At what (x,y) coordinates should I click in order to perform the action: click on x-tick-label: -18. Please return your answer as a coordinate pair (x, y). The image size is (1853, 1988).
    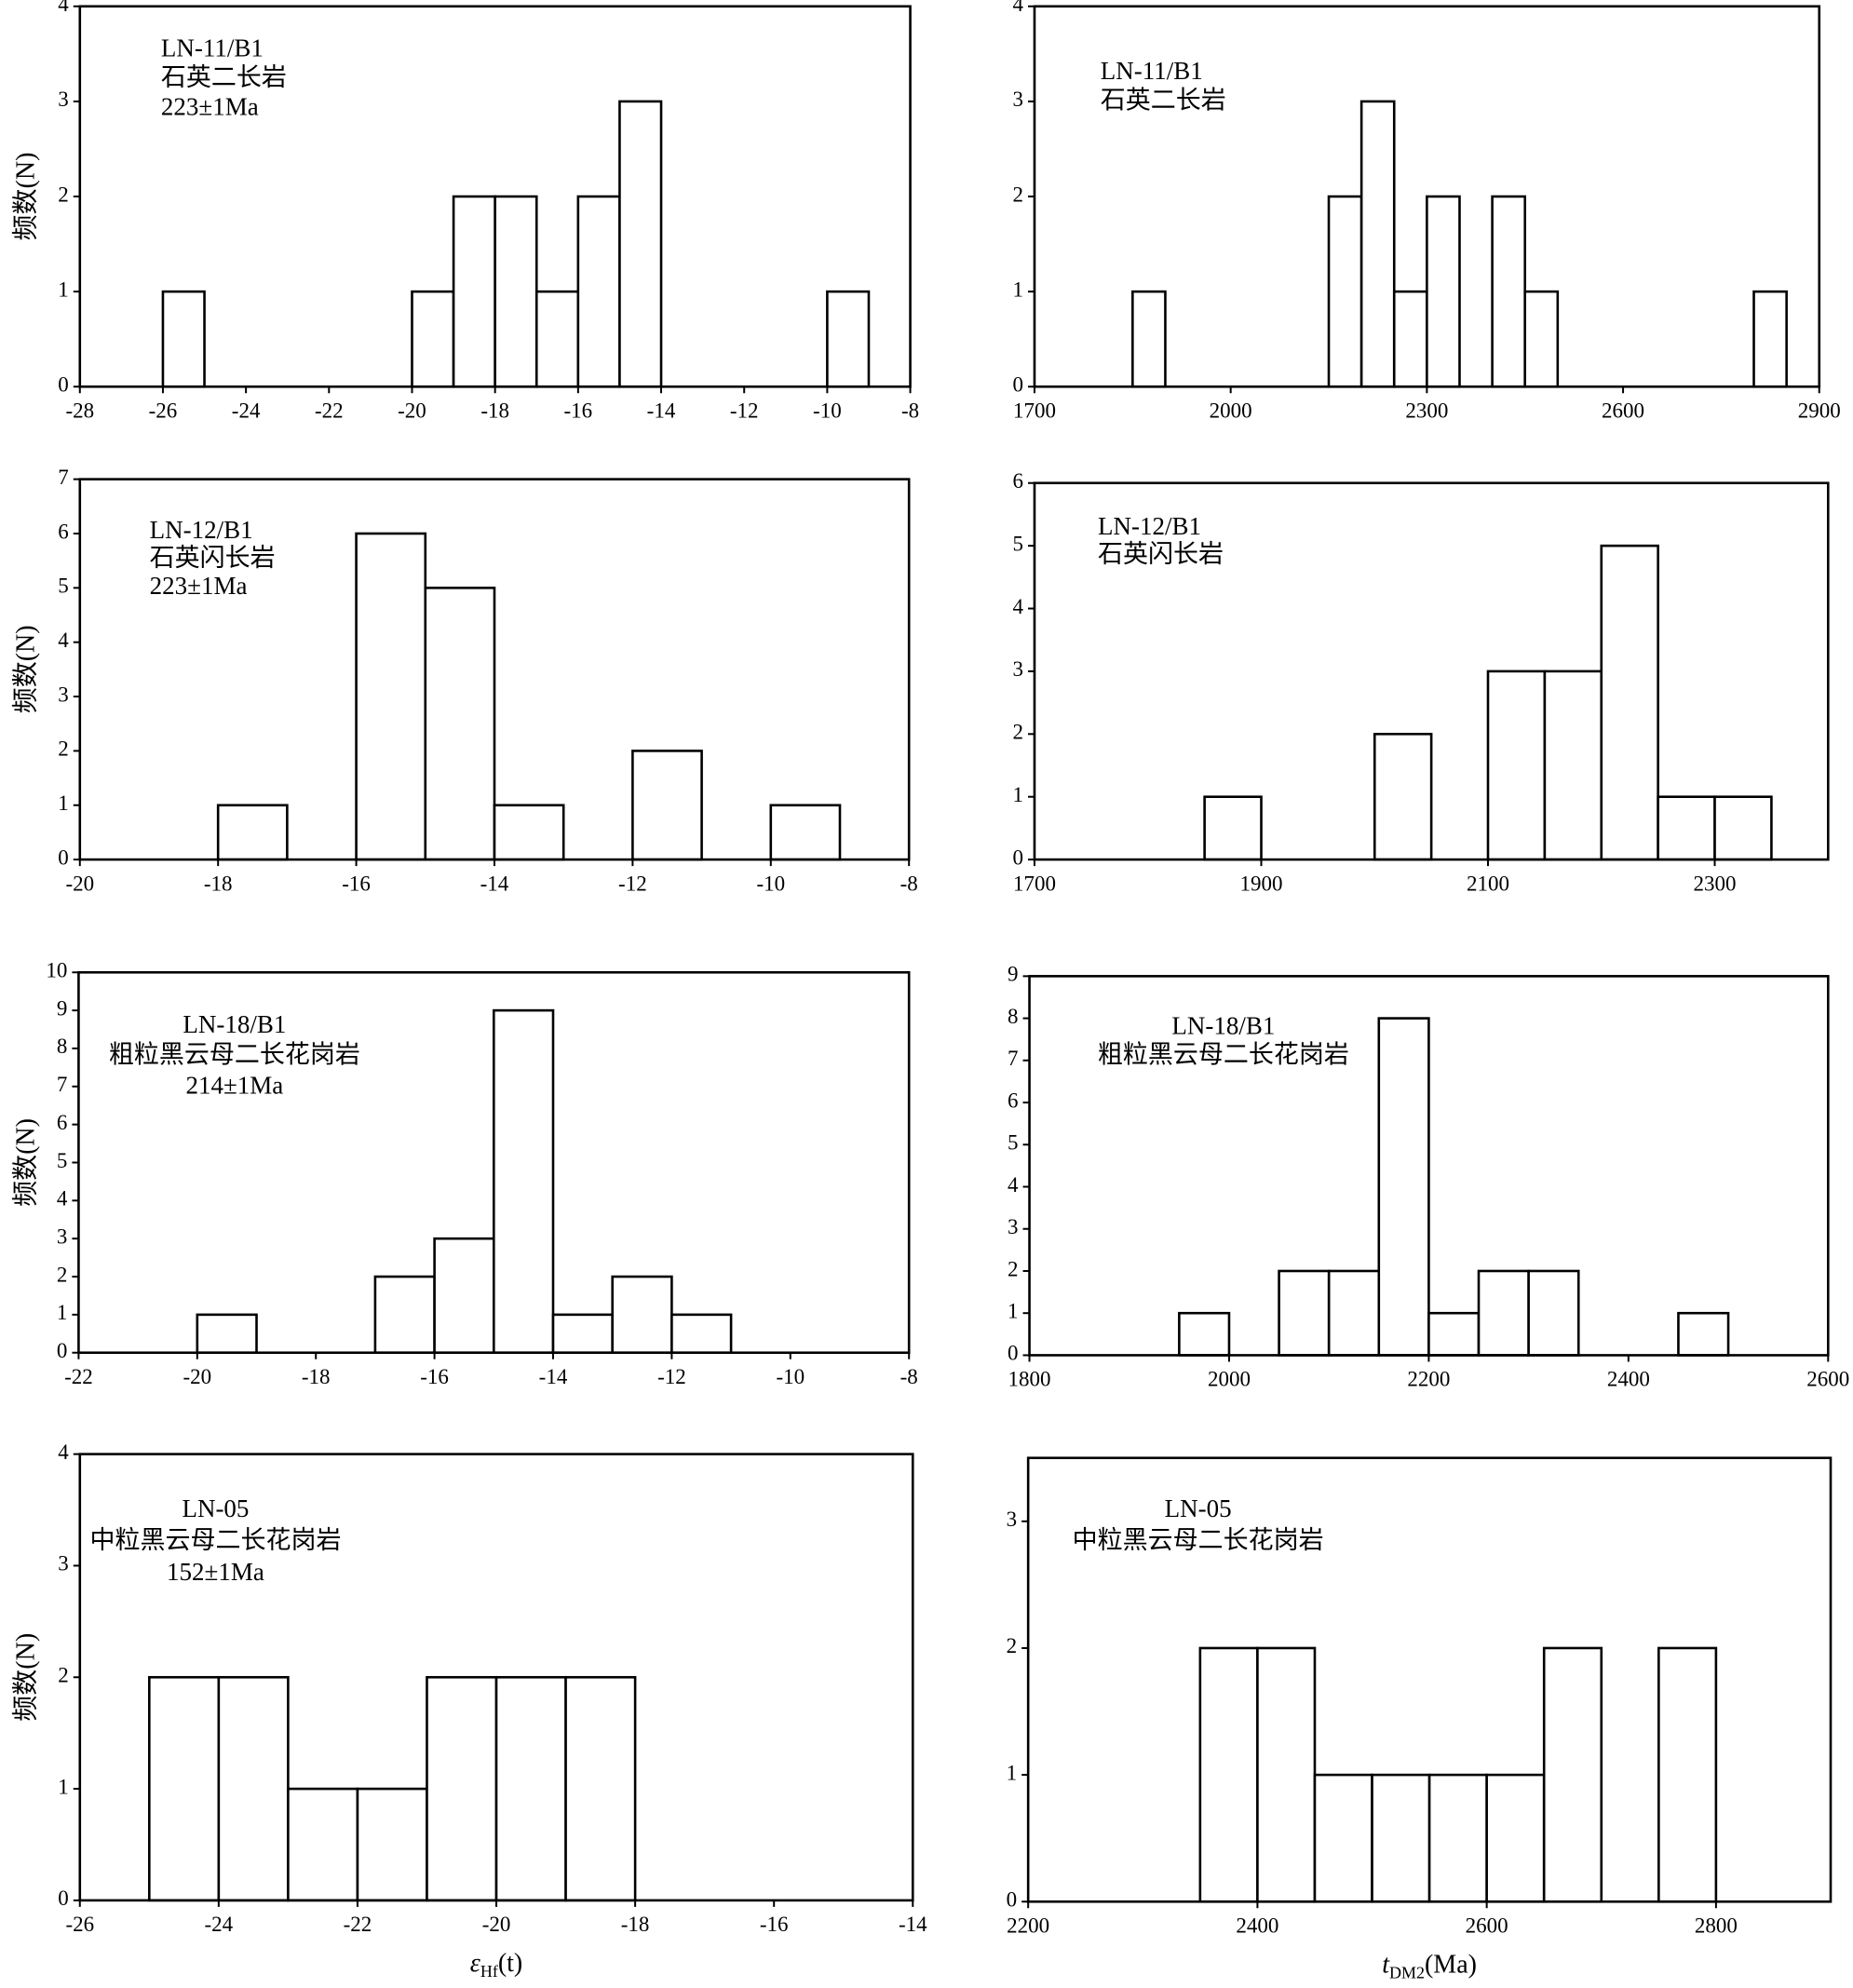
    Looking at the image, I should click on (218, 883).